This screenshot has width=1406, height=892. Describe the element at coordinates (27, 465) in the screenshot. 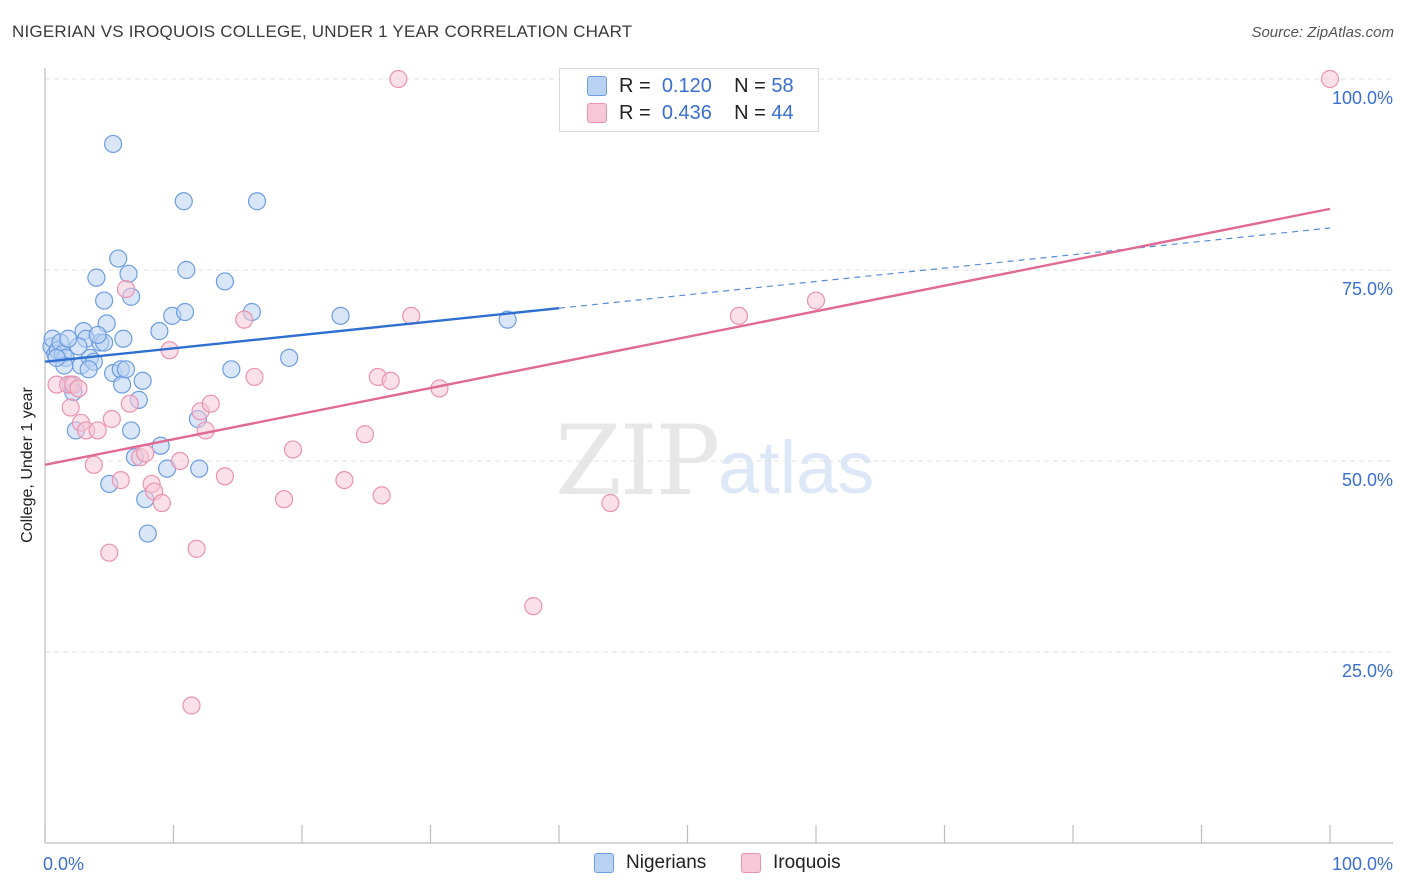

I see `y-axis-title: College, Under 1 year` at that location.